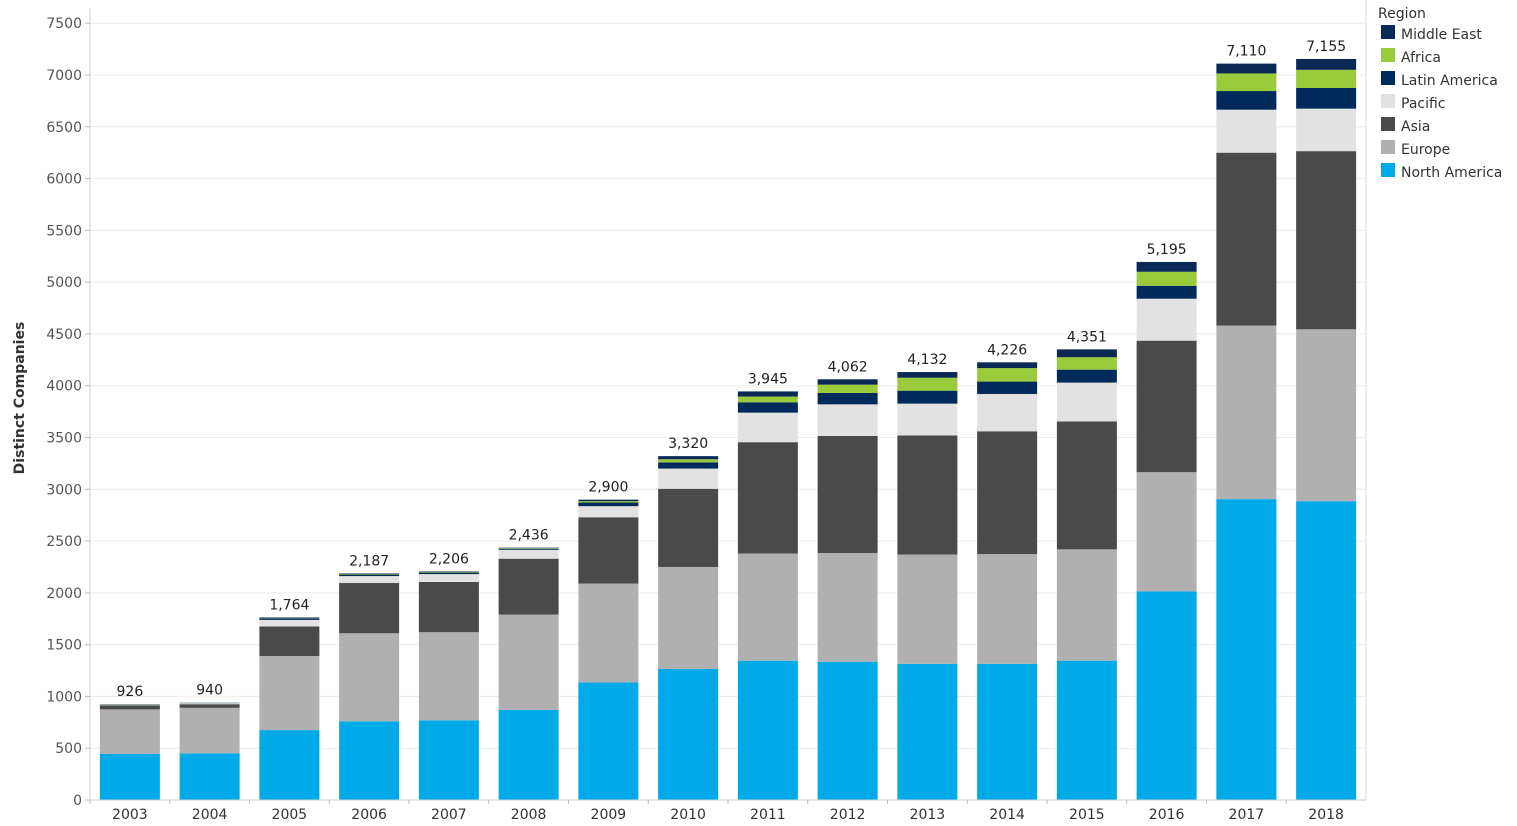 The width and height of the screenshot is (1517, 826). What do you see at coordinates (1415, 127) in the screenshot?
I see `legend-label: Asia` at bounding box center [1415, 127].